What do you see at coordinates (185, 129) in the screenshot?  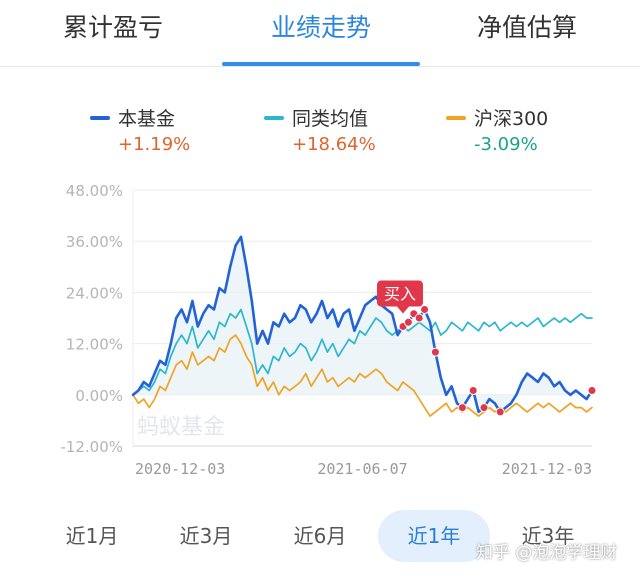 I see `legend-this-fund: 本基金 +1.19%` at bounding box center [185, 129].